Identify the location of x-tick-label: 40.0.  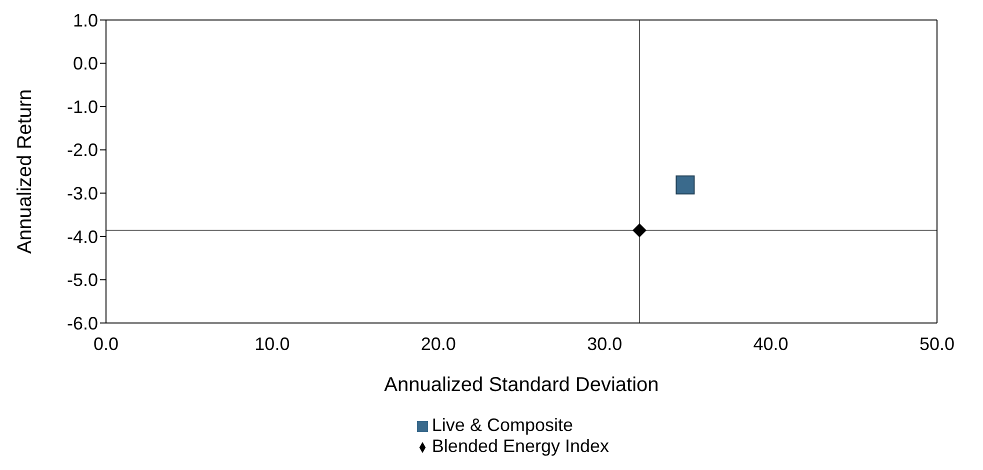
(770, 344).